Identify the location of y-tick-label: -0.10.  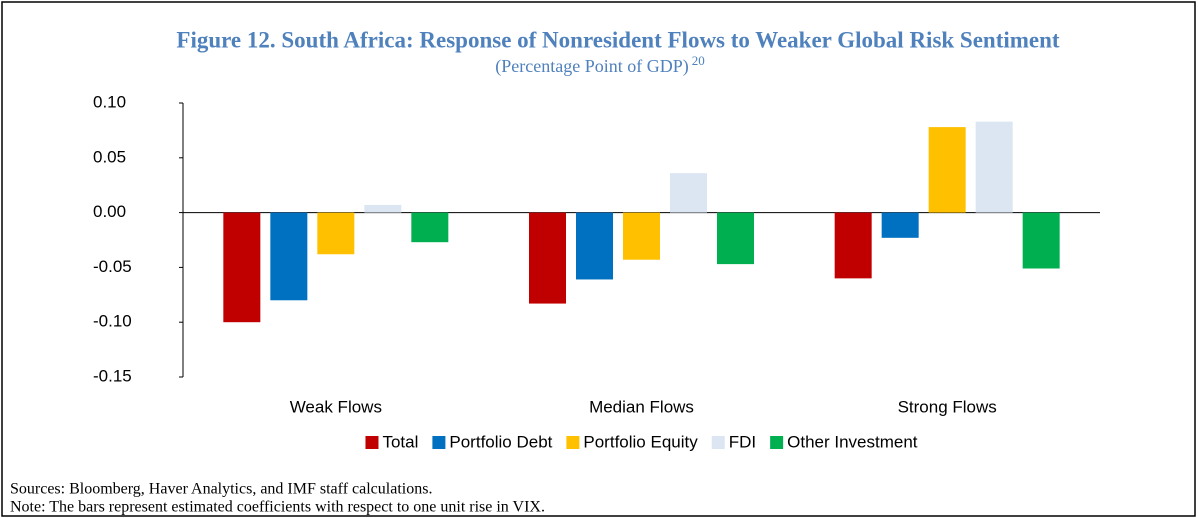
(112, 321).